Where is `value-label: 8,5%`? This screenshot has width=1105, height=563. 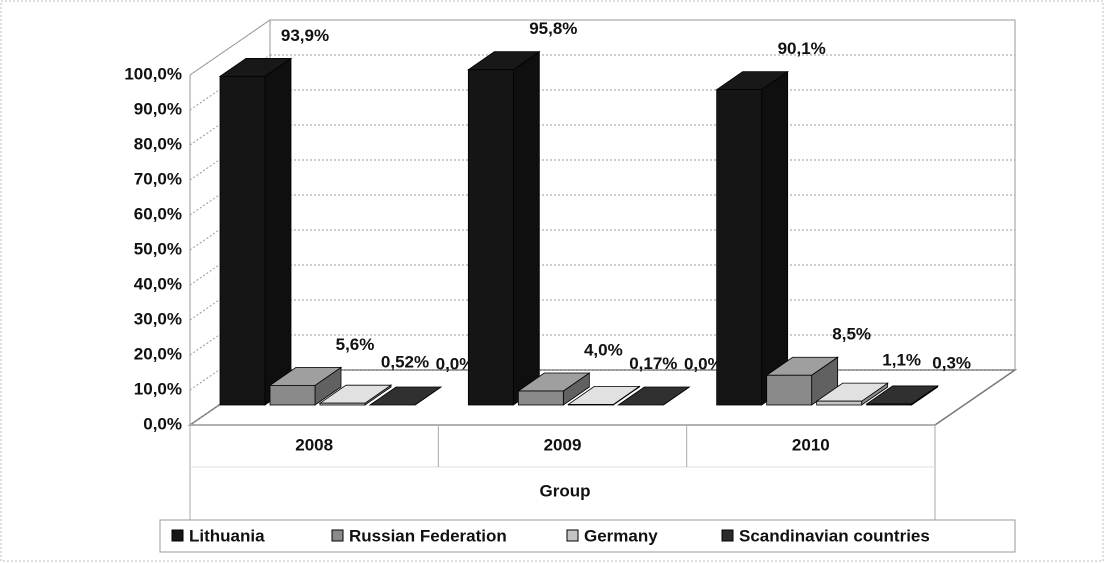
value-label: 8,5% is located at coordinates (851, 334).